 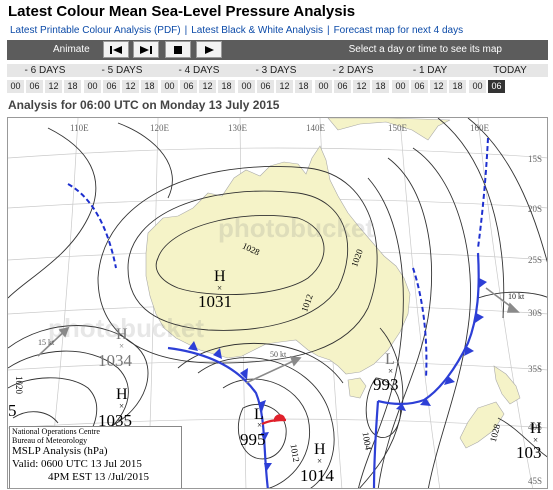 What do you see at coordinates (274, 419) in the screenshot?
I see `warm-front` at bounding box center [274, 419].